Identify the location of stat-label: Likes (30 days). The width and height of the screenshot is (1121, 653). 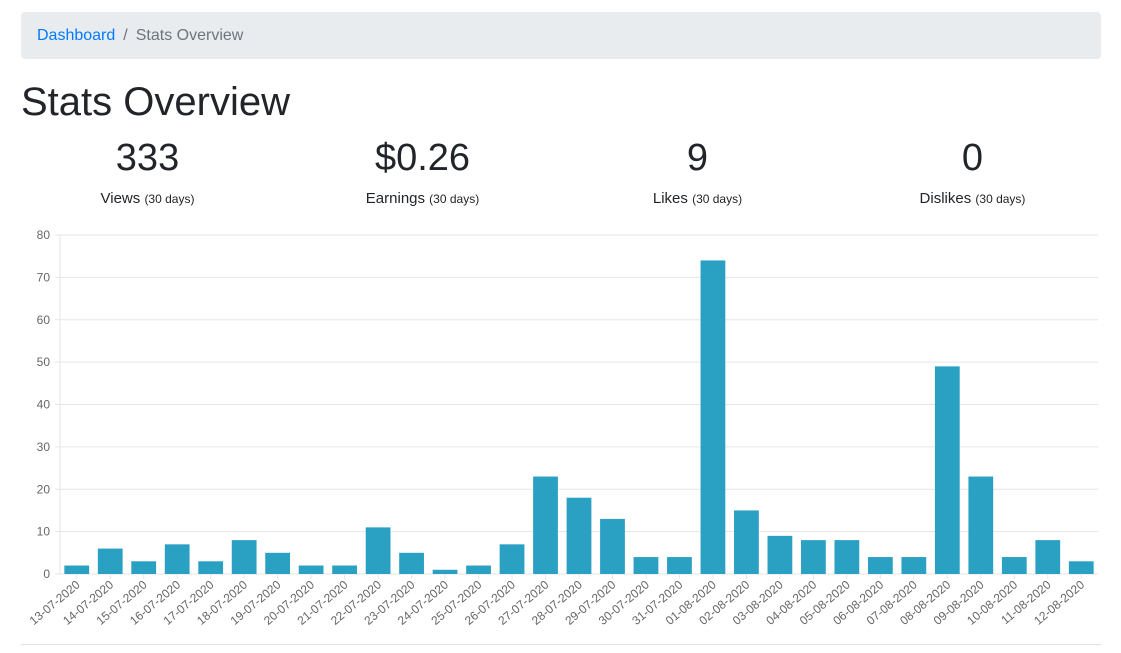
(697, 198).